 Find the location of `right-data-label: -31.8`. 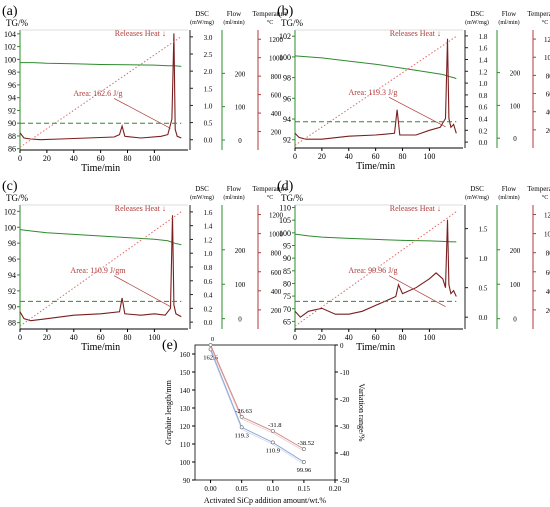

right-data-label: -31.8 is located at coordinates (275, 425).